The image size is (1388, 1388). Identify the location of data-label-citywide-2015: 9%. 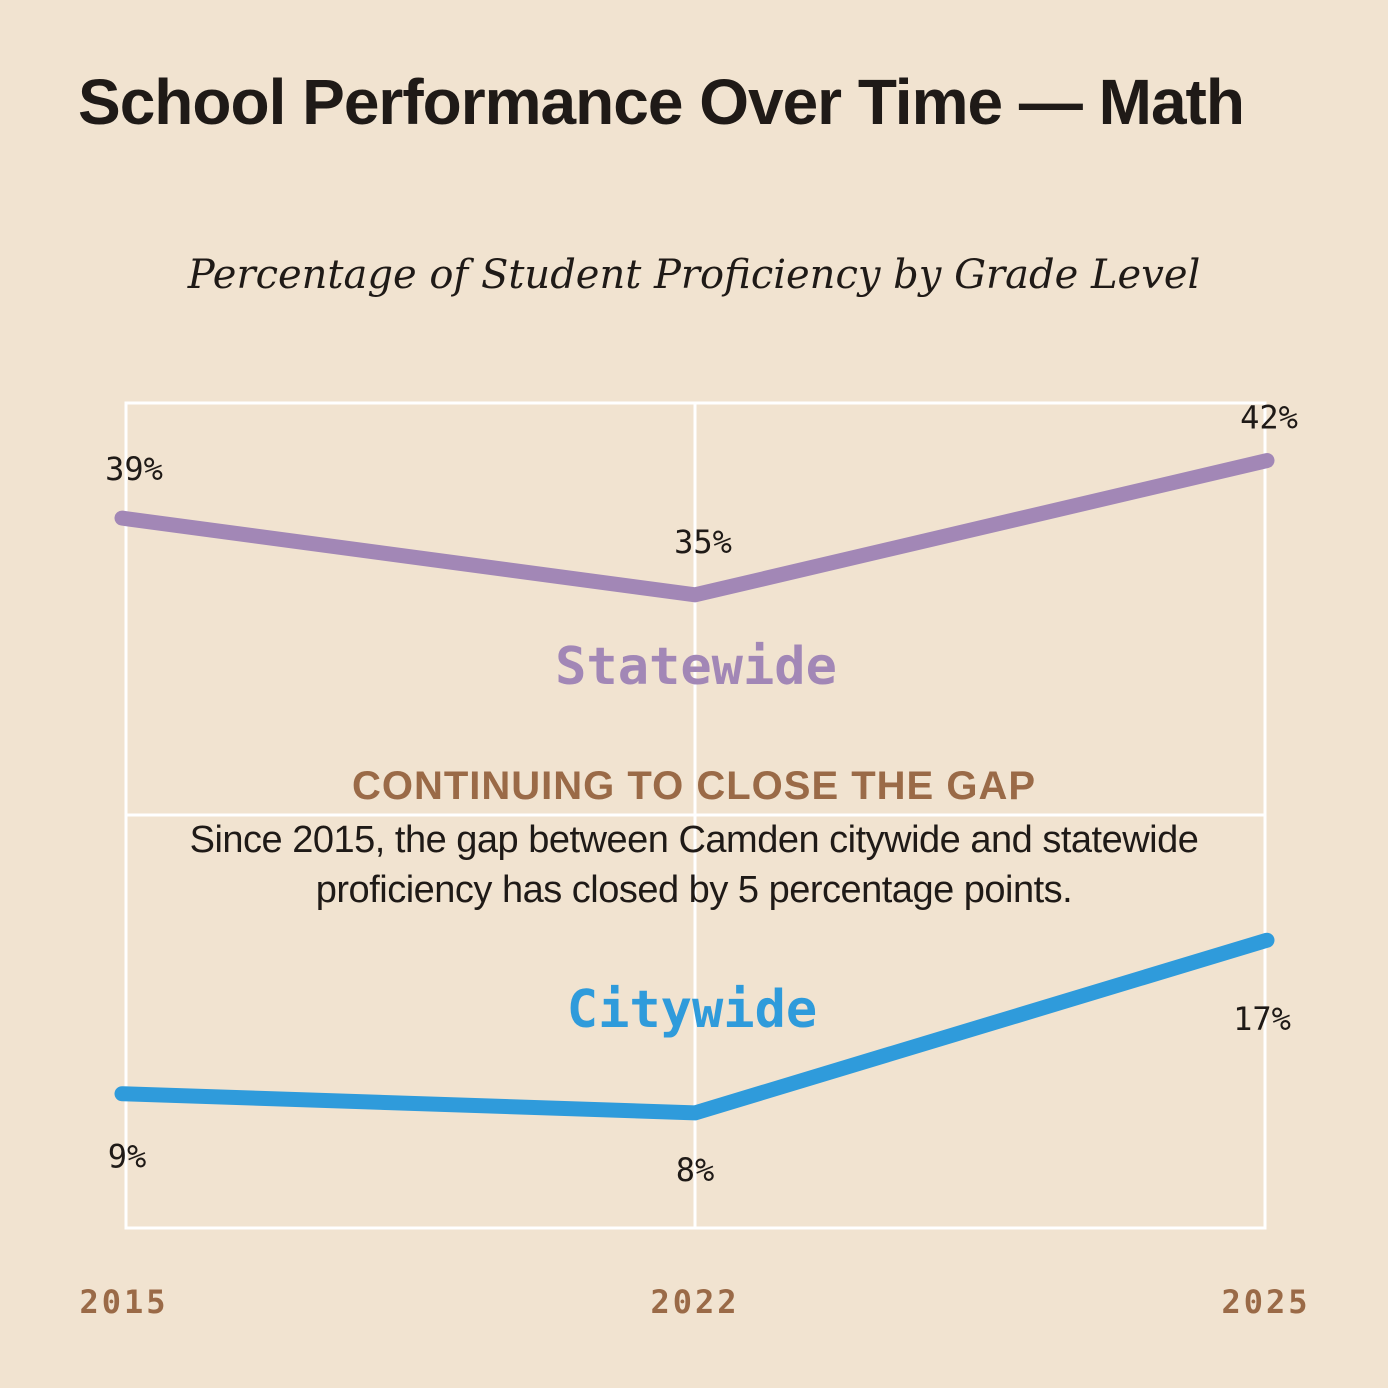
(127, 1157).